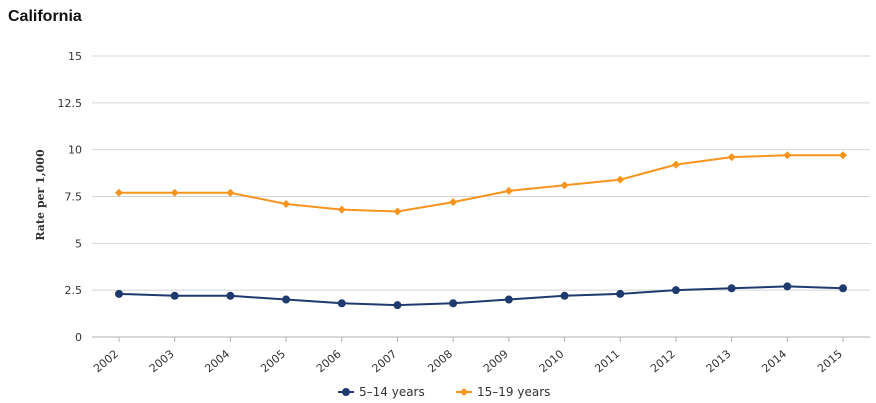 The image size is (876, 403). I want to click on y-tick-label: 2.5, so click(74, 290).